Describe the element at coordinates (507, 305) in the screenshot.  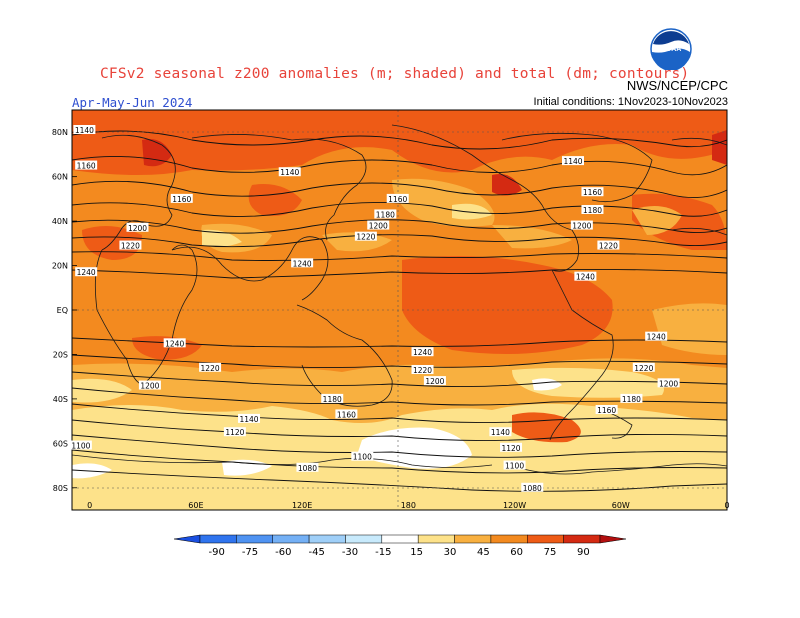
I see `anomaly-60-75-tropics` at that location.